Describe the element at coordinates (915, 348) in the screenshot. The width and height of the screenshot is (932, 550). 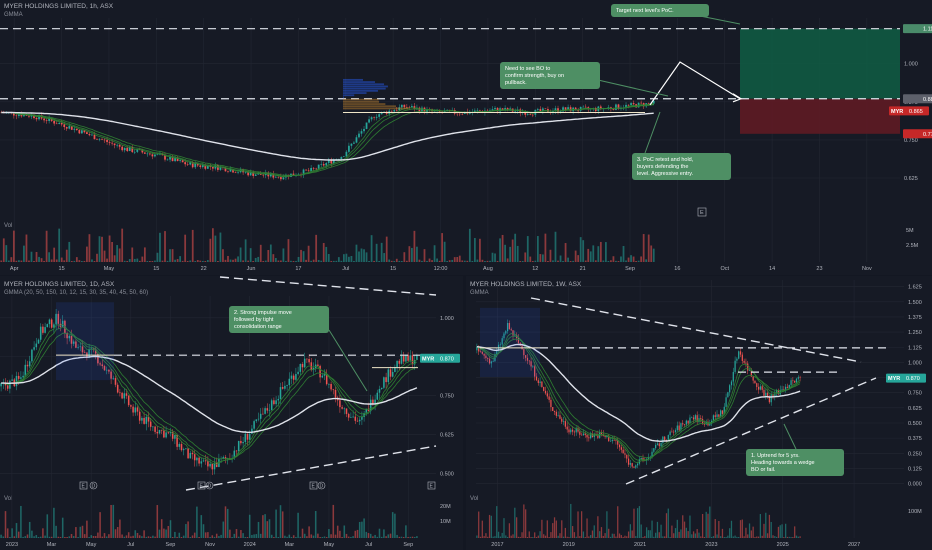
I see `y-tick-label: 1.125` at that location.